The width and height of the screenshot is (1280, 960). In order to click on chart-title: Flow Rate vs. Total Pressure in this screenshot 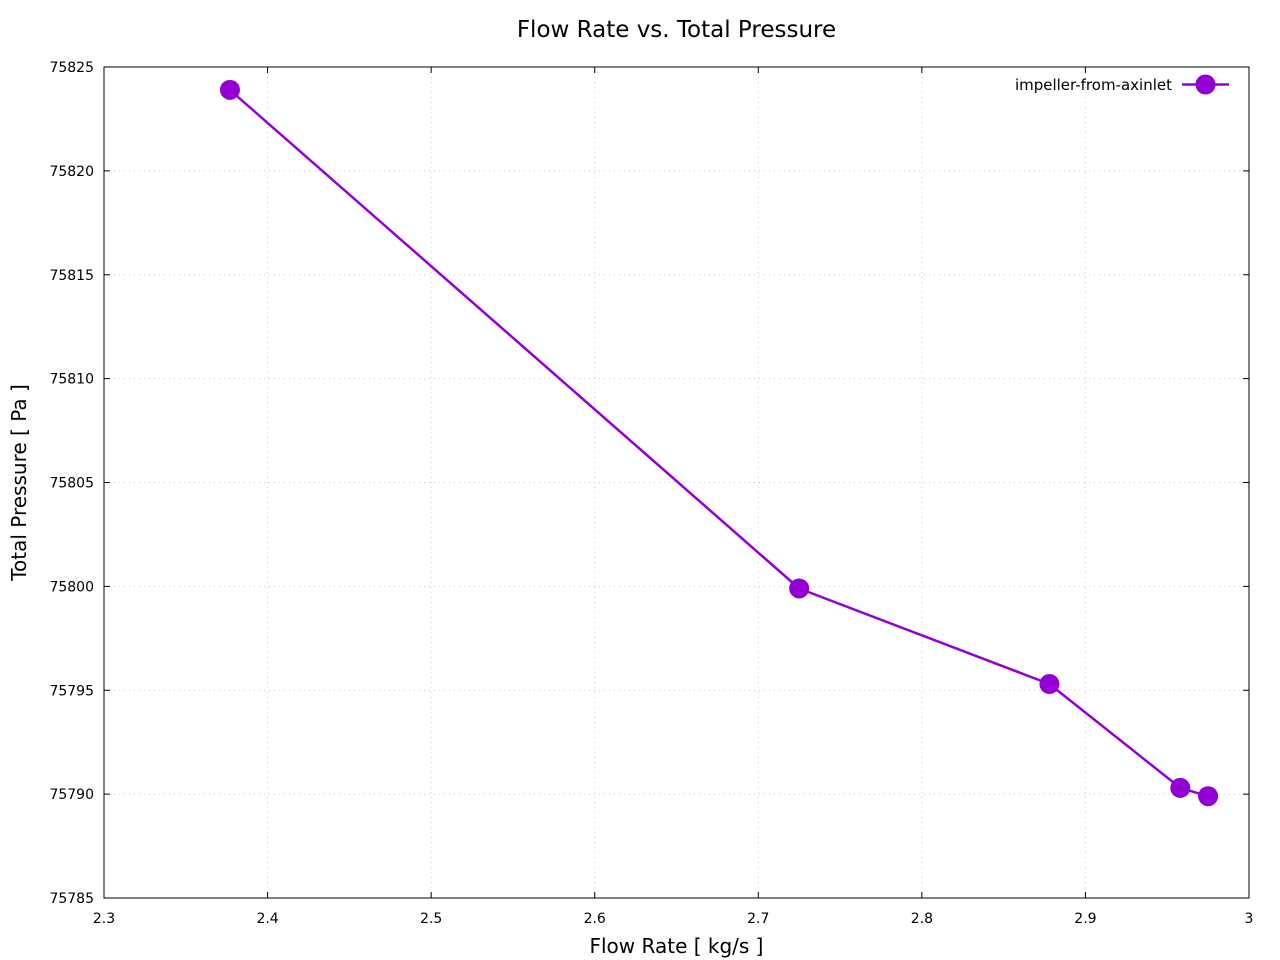, I will do `click(676, 30)`.